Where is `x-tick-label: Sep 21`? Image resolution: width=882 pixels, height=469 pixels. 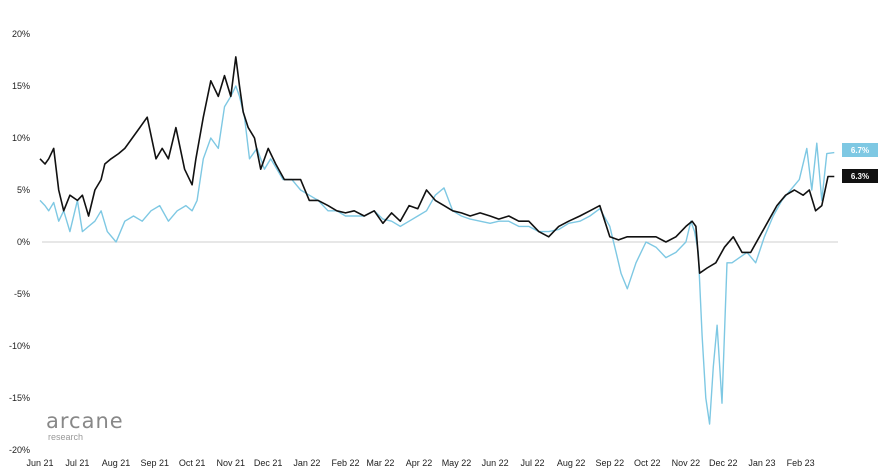
x-tick-label: Sep 21 is located at coordinates (154, 463).